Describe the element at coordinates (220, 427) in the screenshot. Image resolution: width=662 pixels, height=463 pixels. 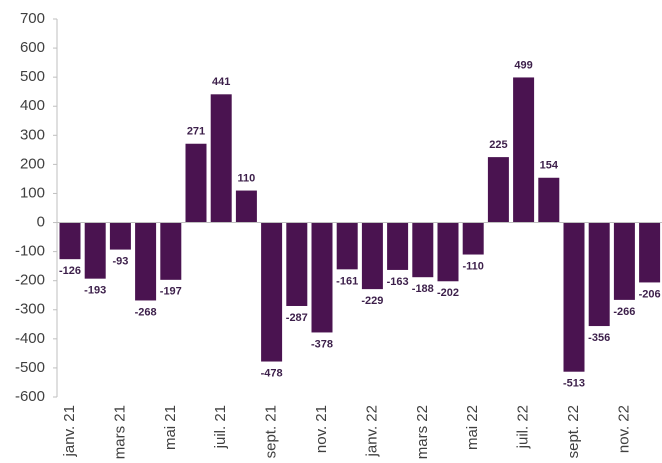
I see `x-tick-label: juil. 21` at that location.